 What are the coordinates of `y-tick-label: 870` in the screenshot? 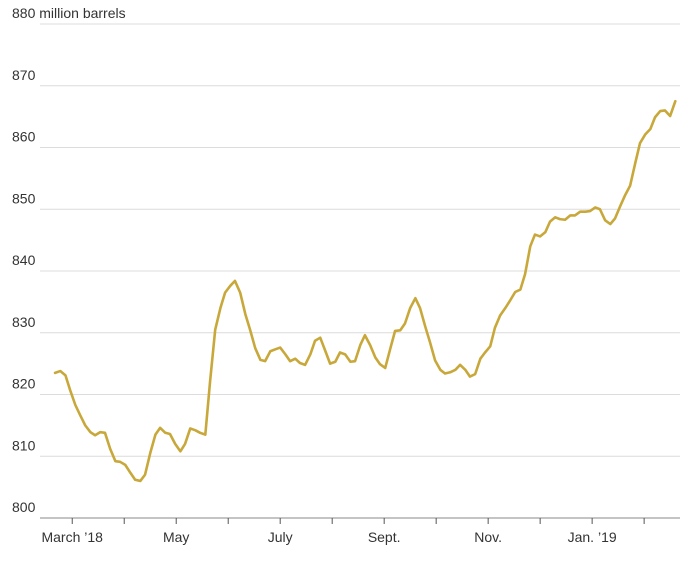 It's located at (24, 75).